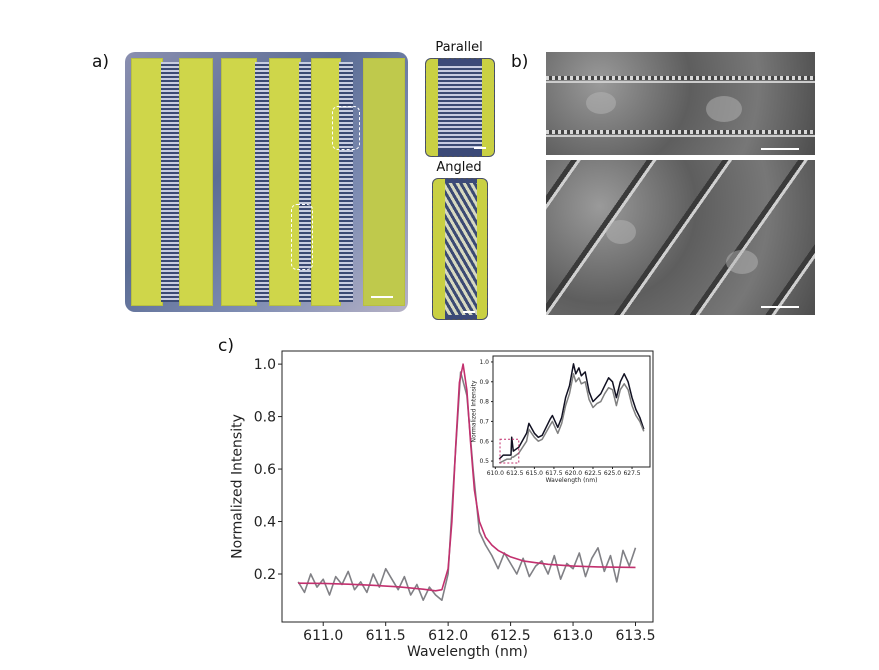  What do you see at coordinates (238, 486) in the screenshot?
I see `main-y-axis-label: Normalized Intensity` at bounding box center [238, 486].